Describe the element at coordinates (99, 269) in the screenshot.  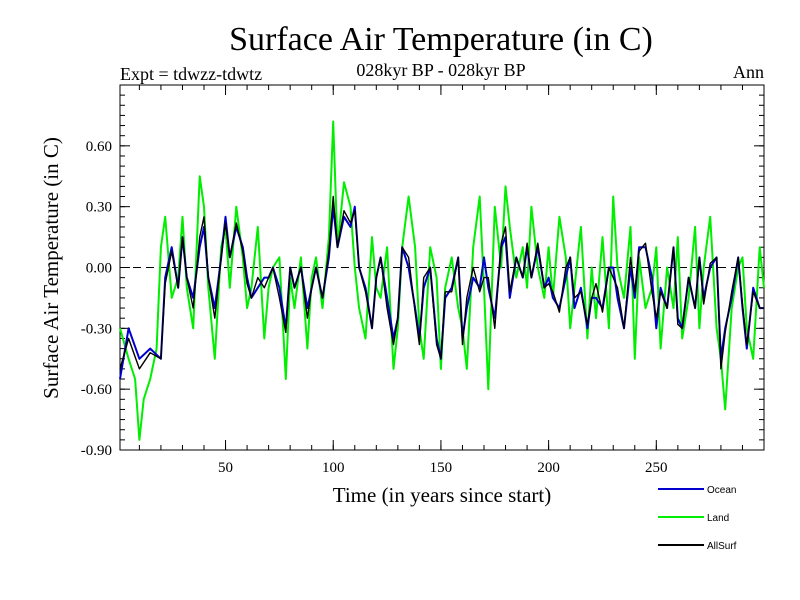
I see `y-tick-label: 0.00` at that location.